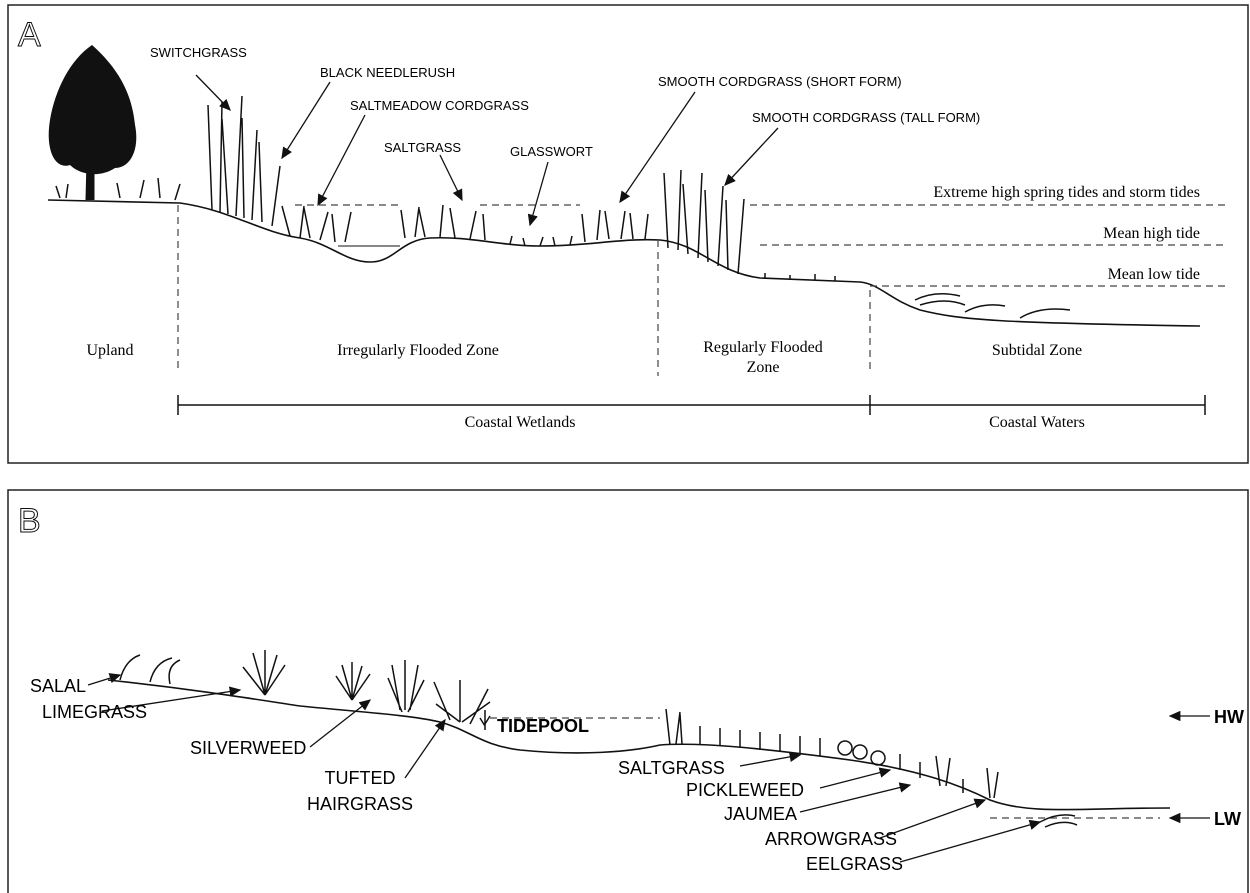 The image size is (1250, 893). What do you see at coordinates (1154, 274) in the screenshot?
I see `tide-label: Mean low tide` at bounding box center [1154, 274].